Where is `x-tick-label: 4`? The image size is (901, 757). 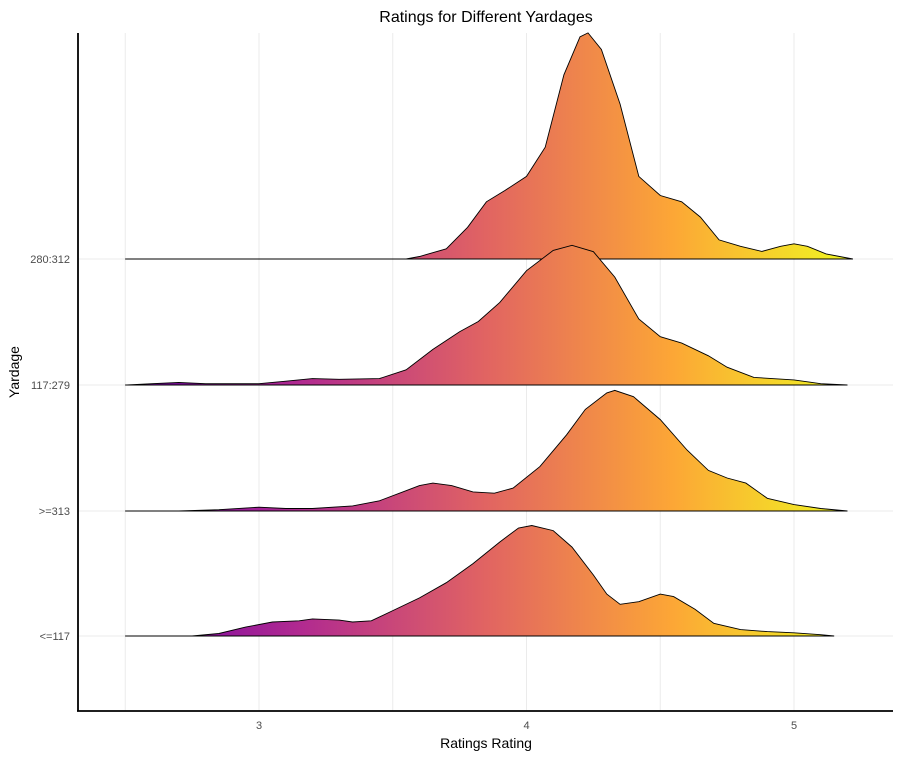 x-tick-label: 4 is located at coordinates (526, 726).